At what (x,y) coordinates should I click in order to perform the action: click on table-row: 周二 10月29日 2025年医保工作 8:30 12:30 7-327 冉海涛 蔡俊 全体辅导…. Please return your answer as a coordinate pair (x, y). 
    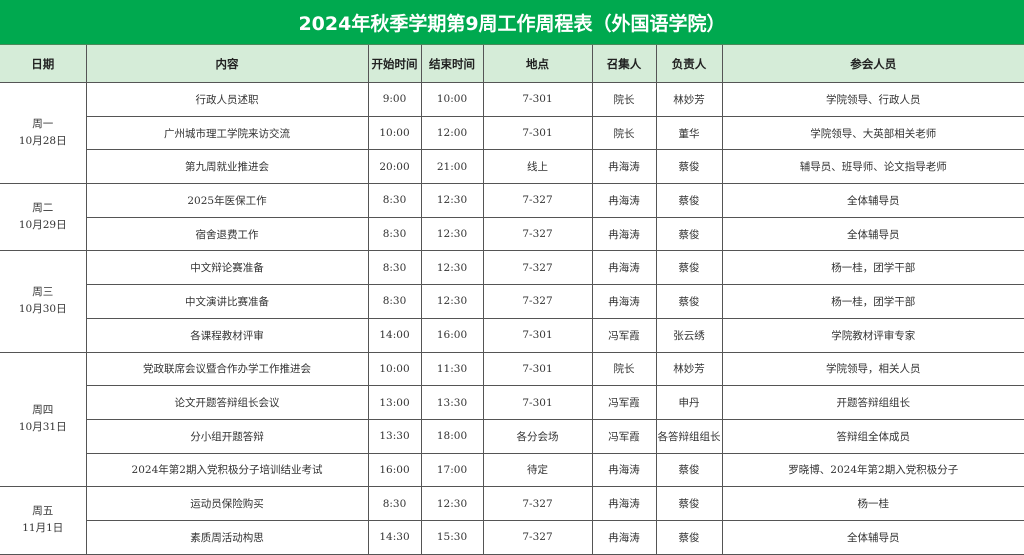
    Looking at the image, I should click on (512, 217).